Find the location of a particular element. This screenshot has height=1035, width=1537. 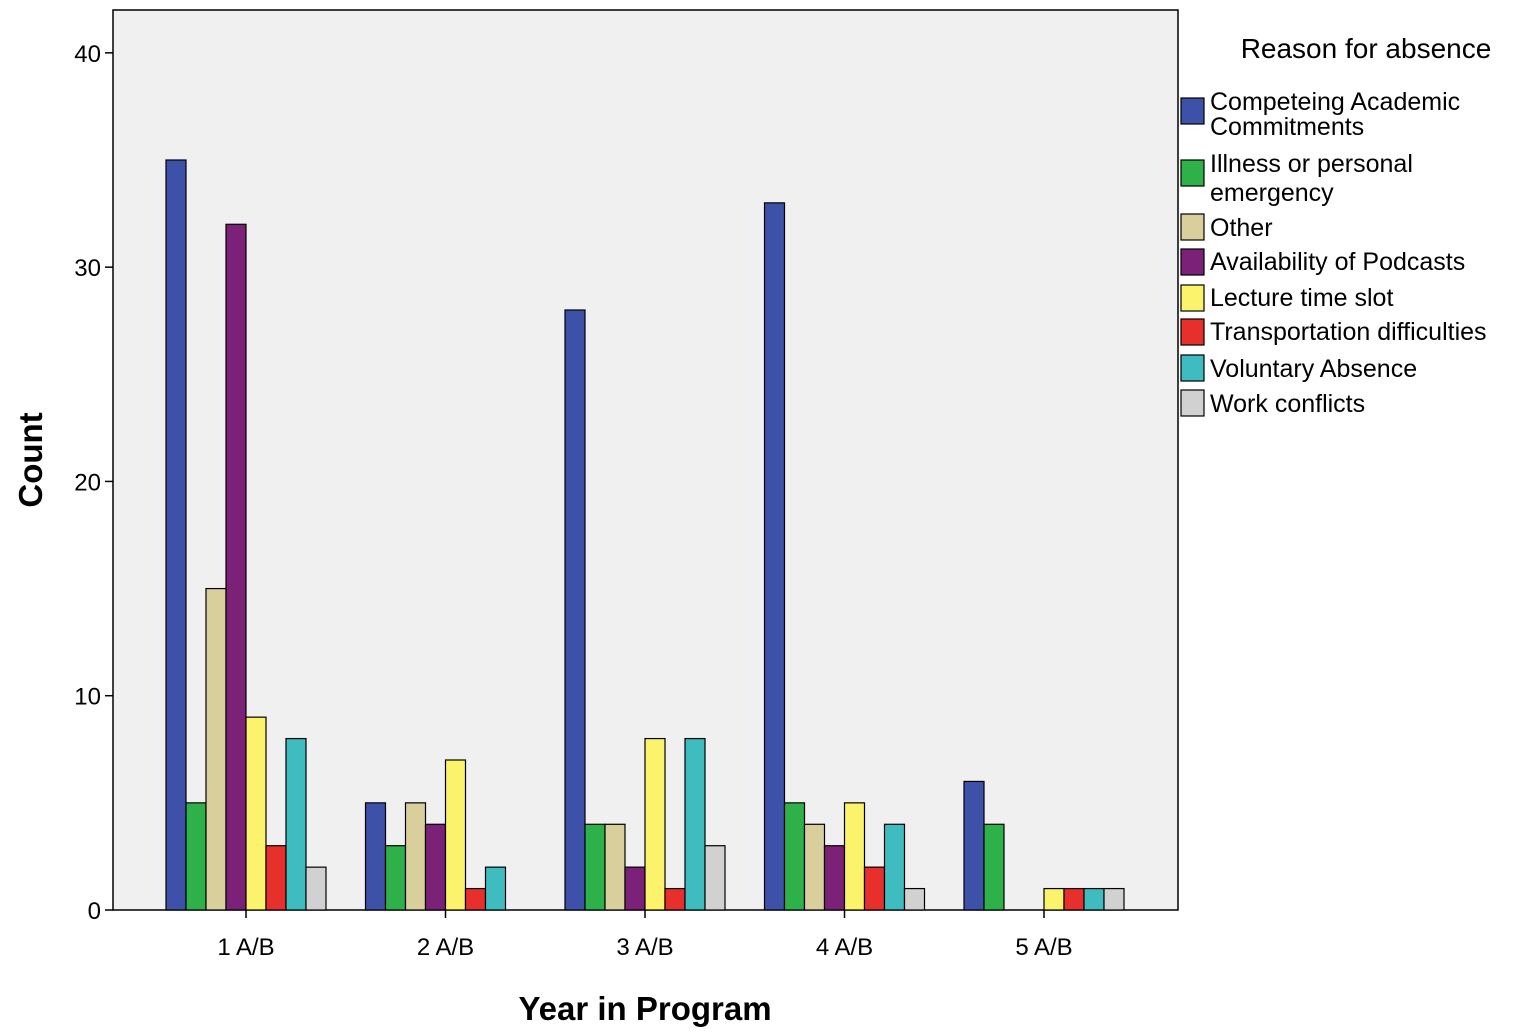

x-tick-label: 3 A/B is located at coordinates (644, 947).